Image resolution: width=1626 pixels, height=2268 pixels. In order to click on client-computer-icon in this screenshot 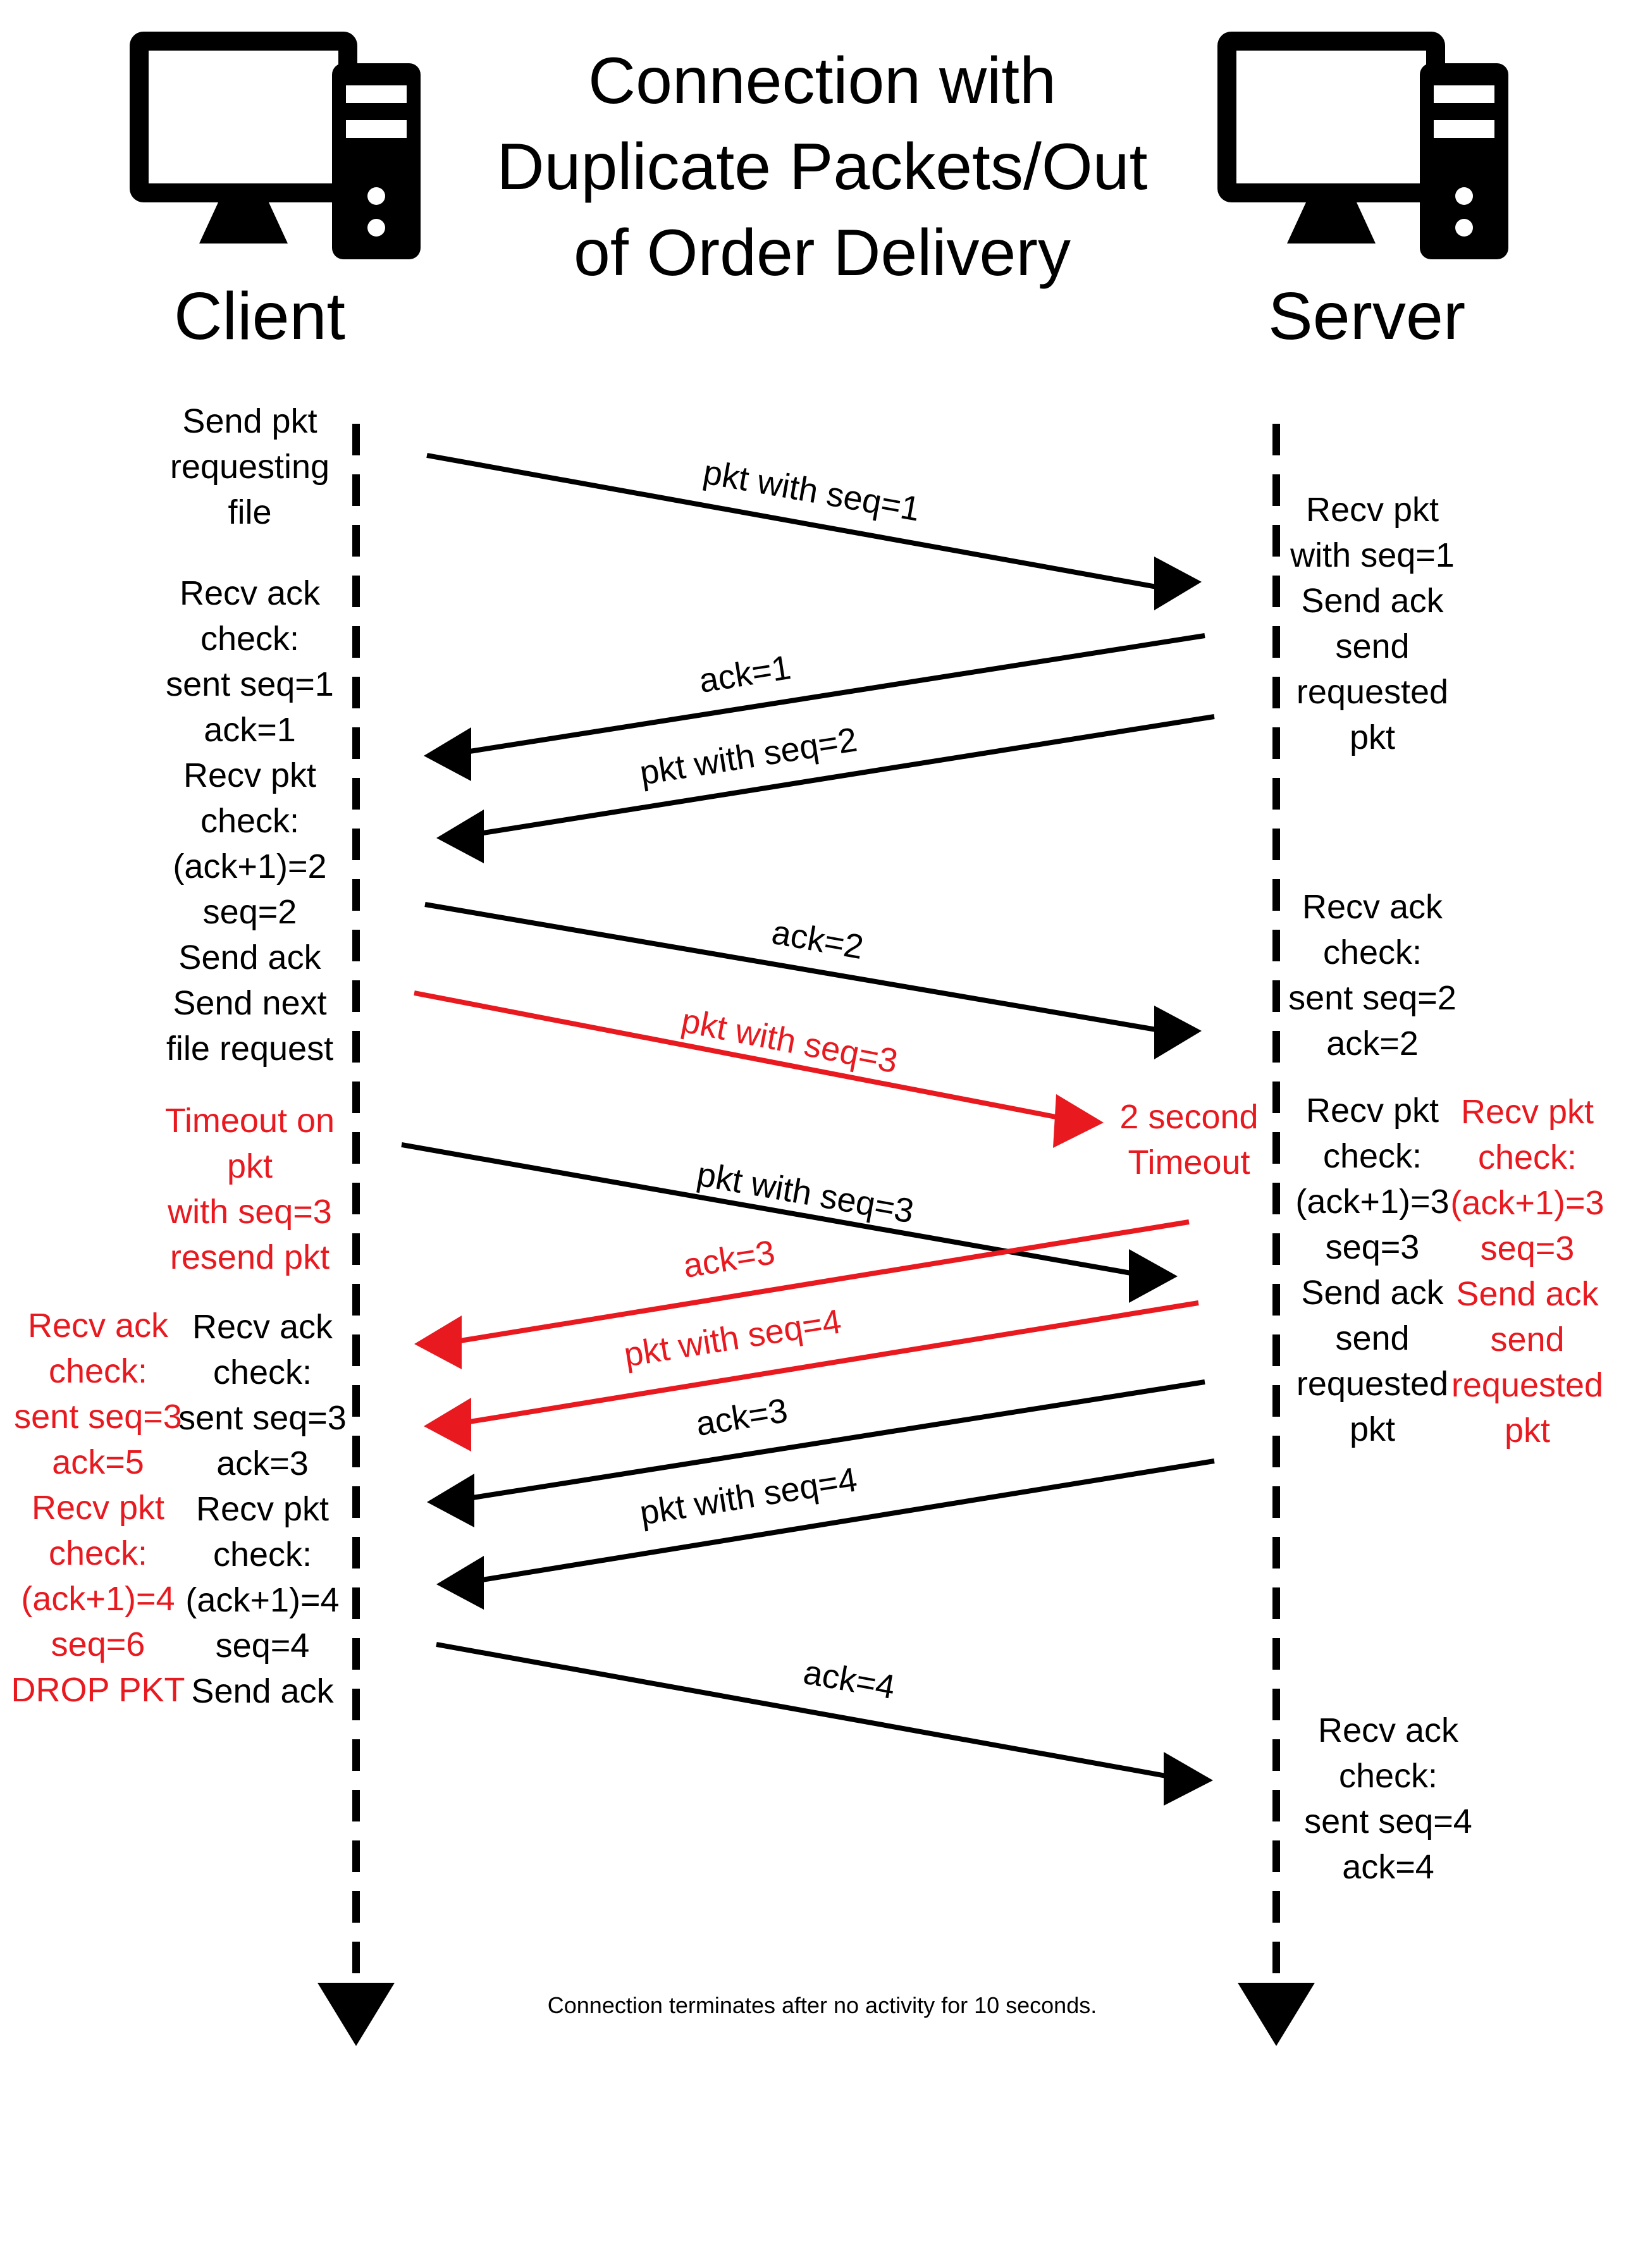, I will do `click(275, 145)`.